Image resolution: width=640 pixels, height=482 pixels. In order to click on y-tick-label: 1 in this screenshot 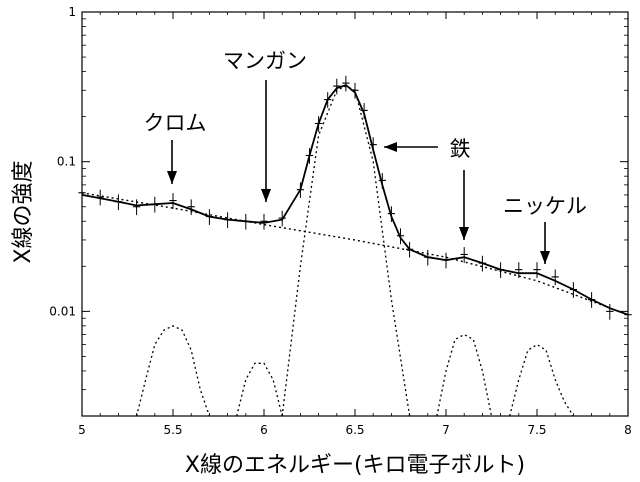, I will do `click(72, 12)`.